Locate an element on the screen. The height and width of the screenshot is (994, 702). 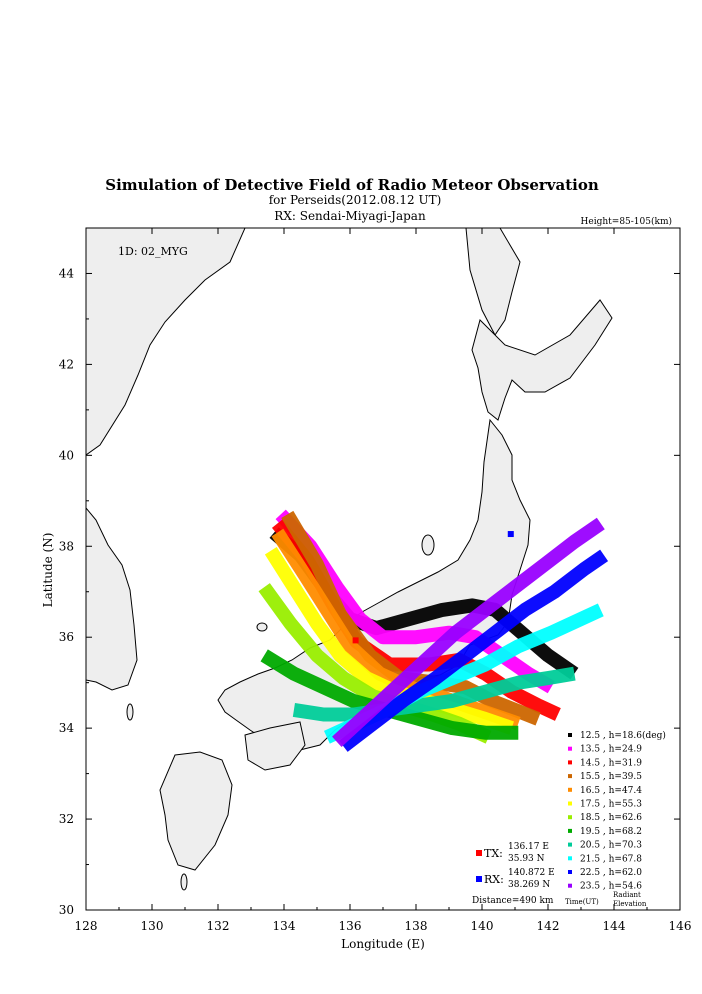
rx-marker is located at coordinates (510, 534).